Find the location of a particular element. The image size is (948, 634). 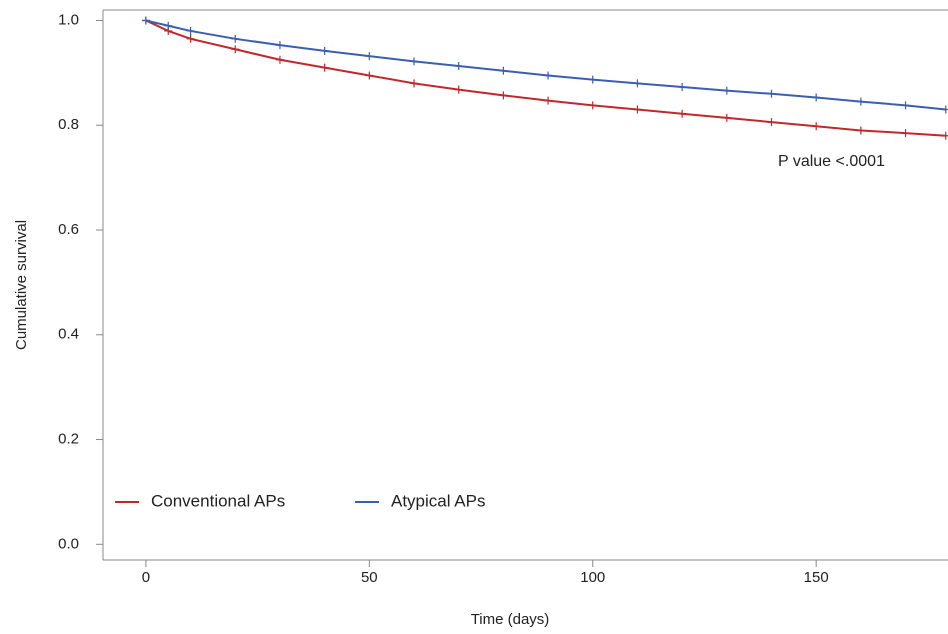

legend-label: Conventional APs is located at coordinates (218, 500).